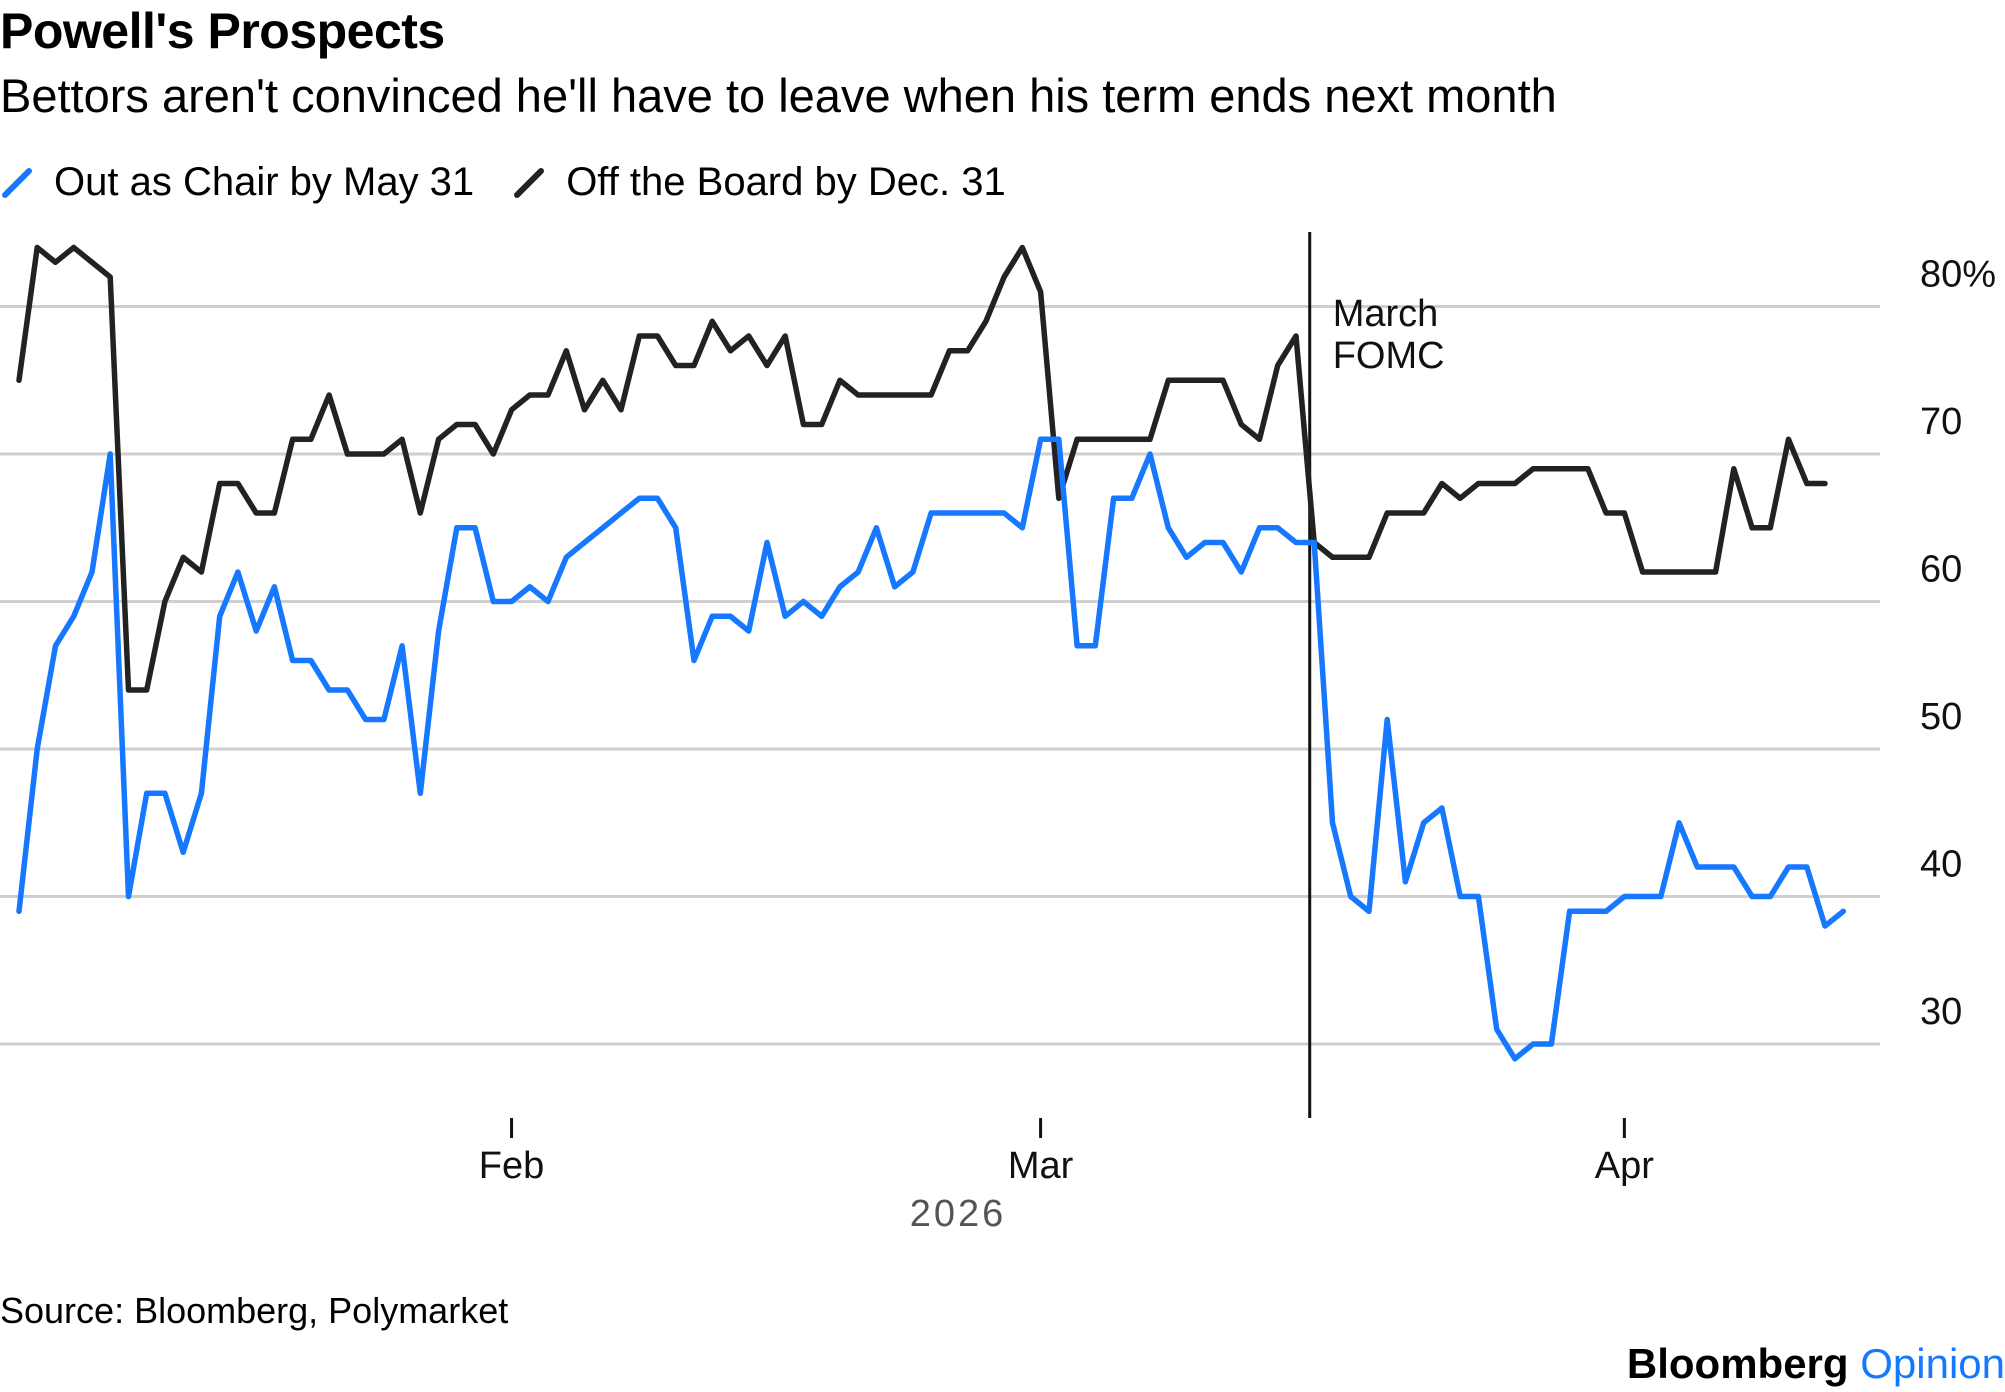 The width and height of the screenshot is (2005, 1392). What do you see at coordinates (511, 1166) in the screenshot?
I see `x-tick-label-feb: Feb` at bounding box center [511, 1166].